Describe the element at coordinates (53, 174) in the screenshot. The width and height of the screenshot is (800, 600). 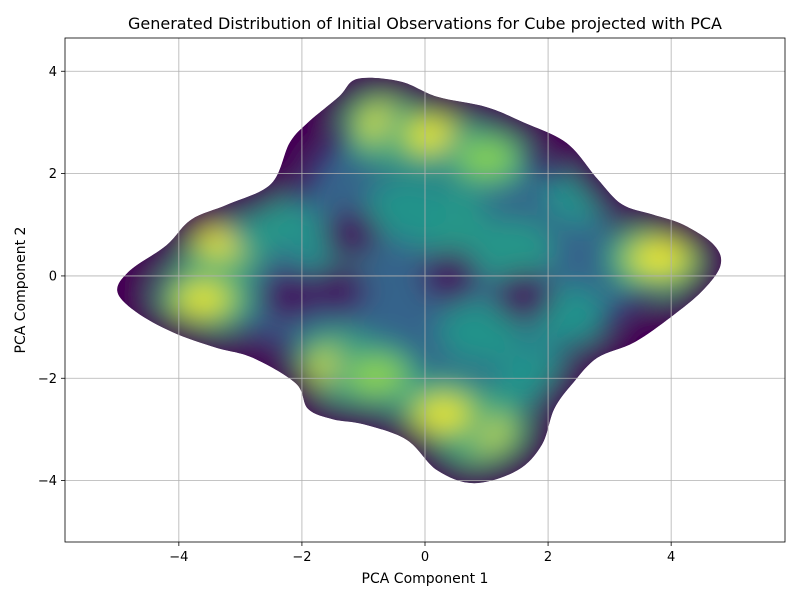
I see `y-tick-label: 2` at that location.